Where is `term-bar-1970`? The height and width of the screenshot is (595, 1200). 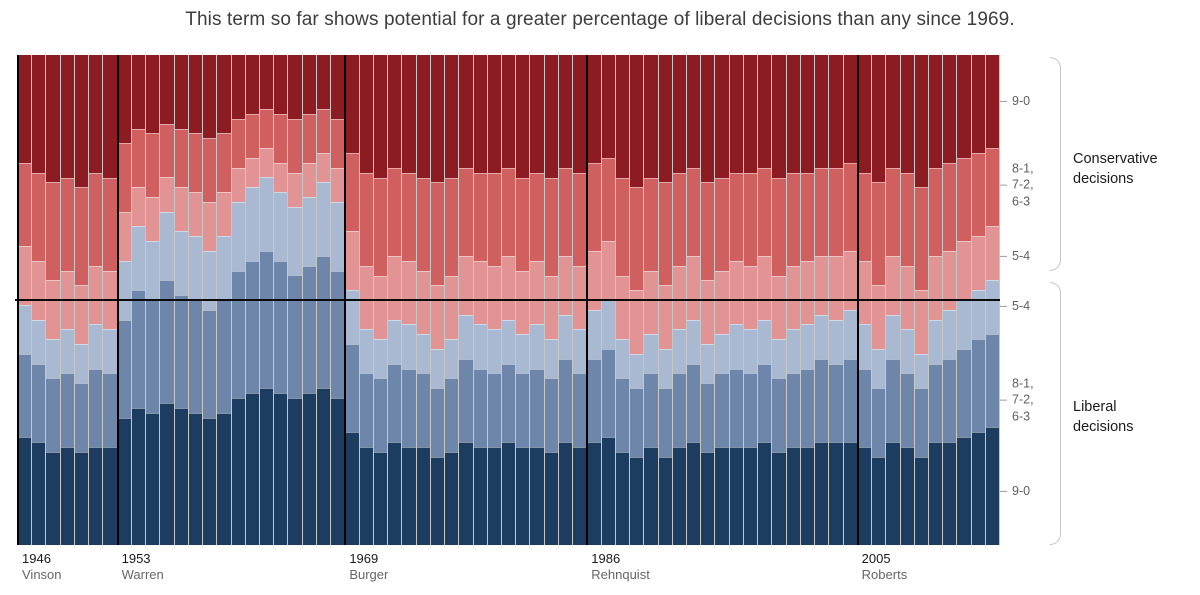
term-bar-1970 is located at coordinates (366, 300).